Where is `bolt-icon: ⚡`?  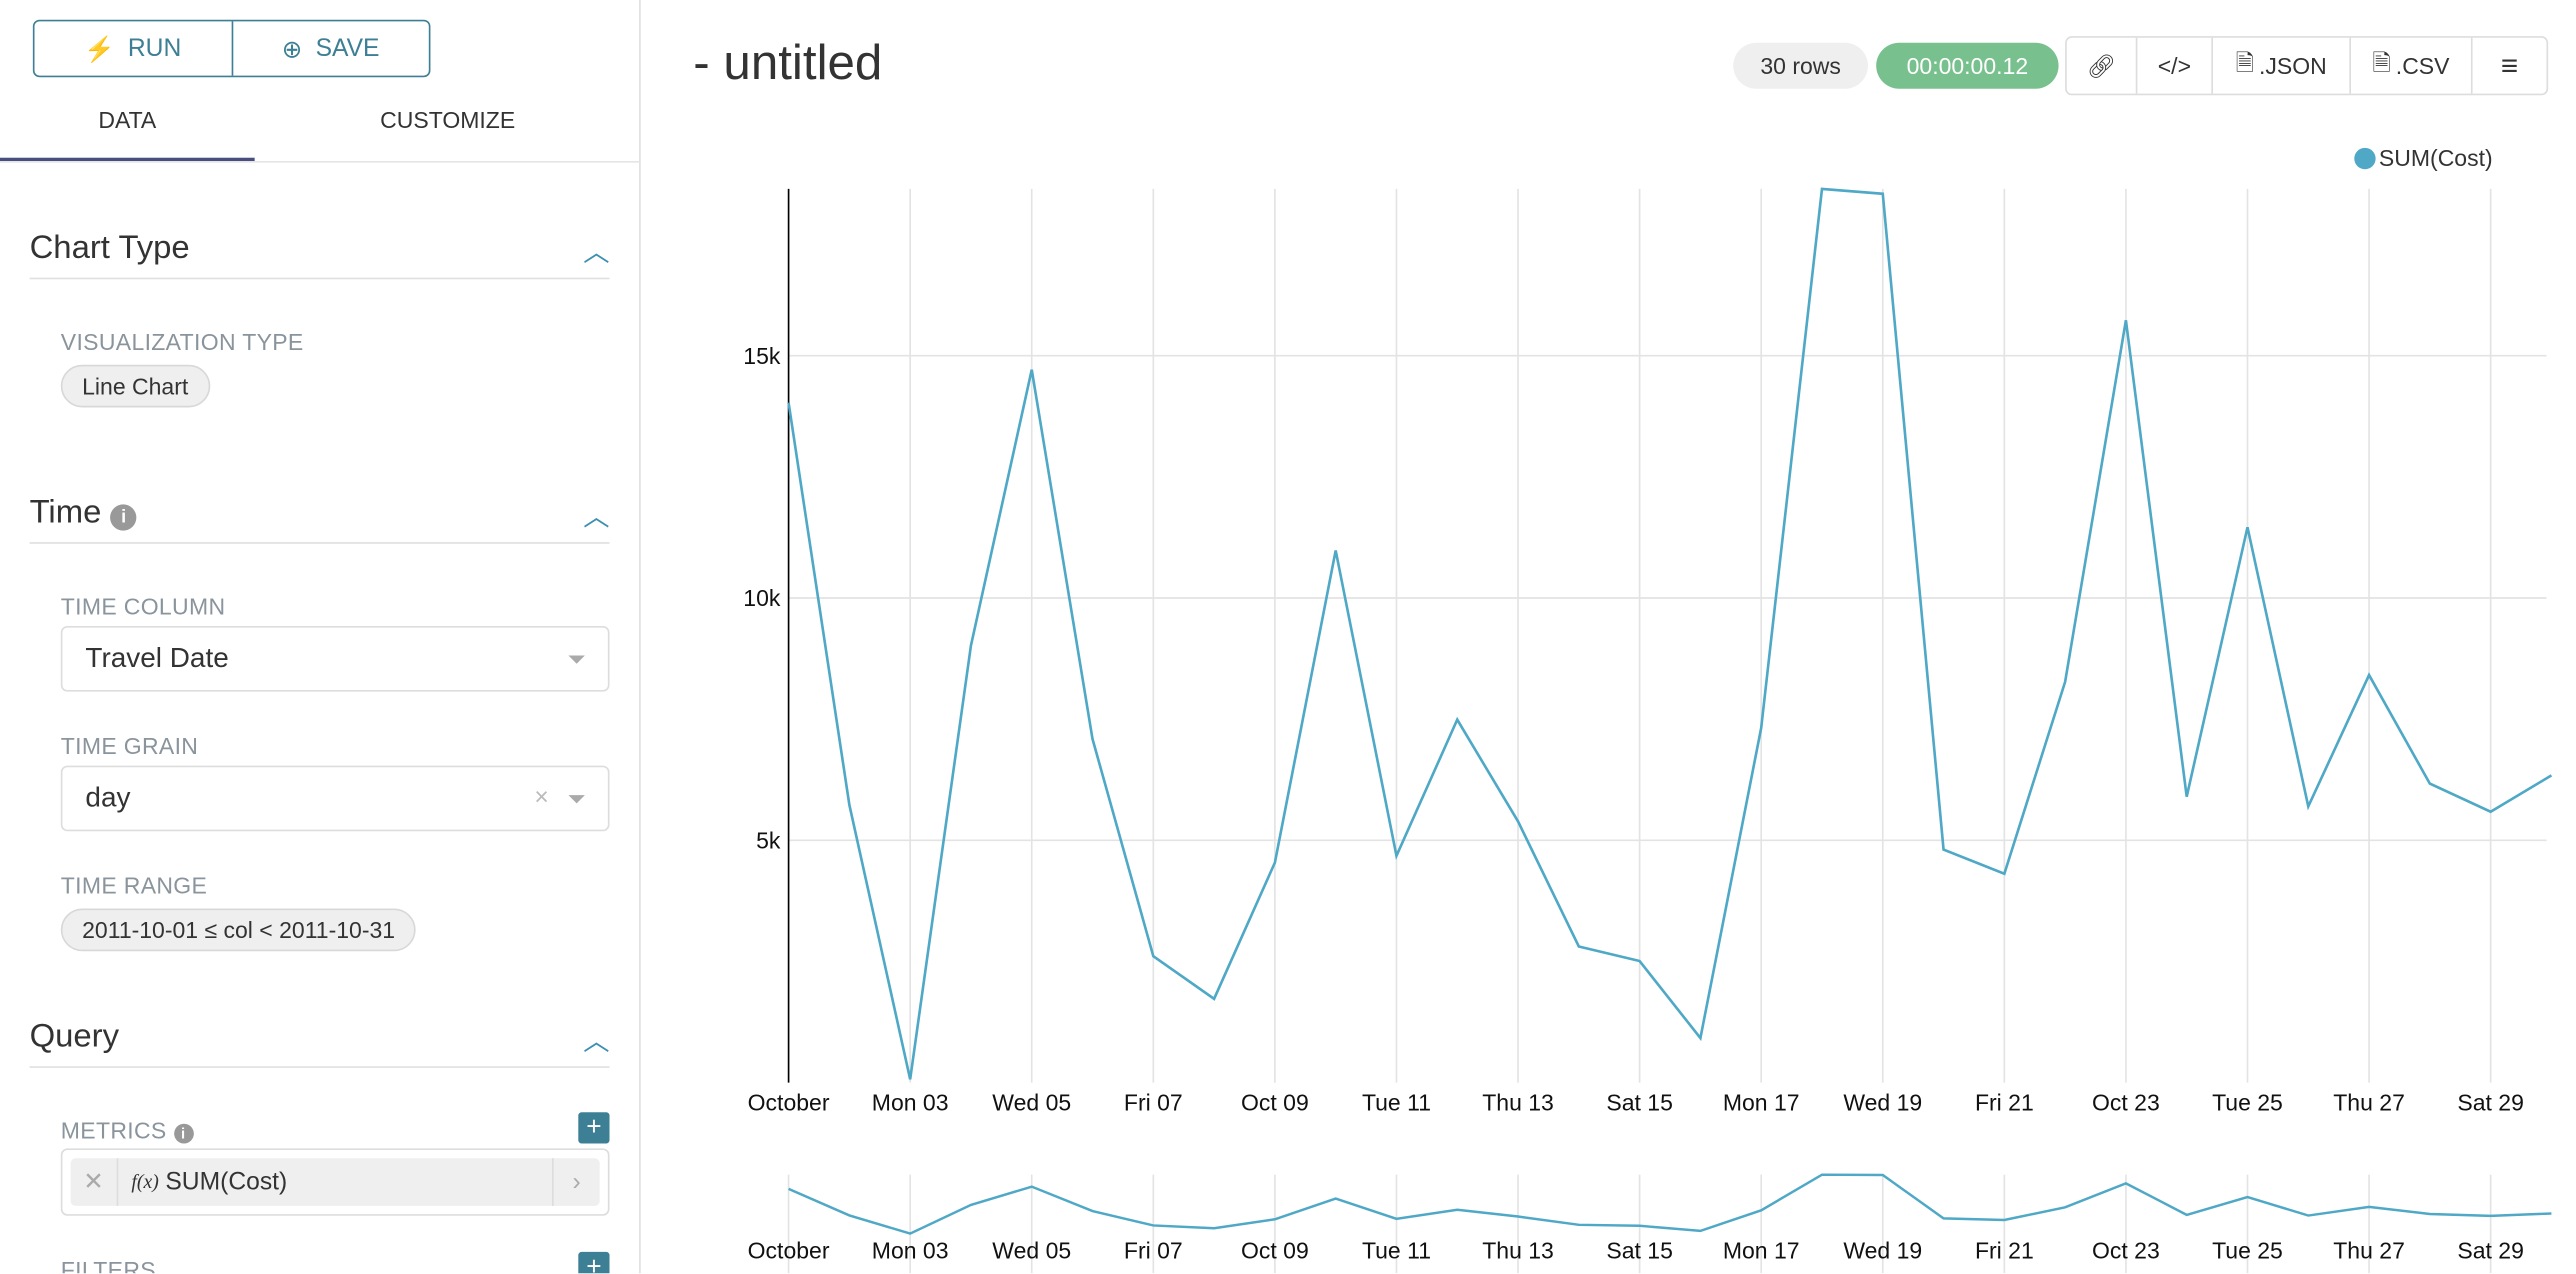 bolt-icon: ⚡ is located at coordinates (99, 49).